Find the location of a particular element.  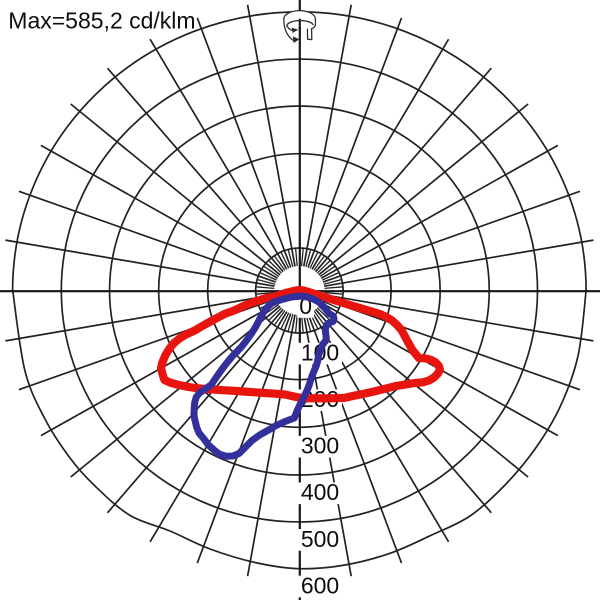

svg-text: 500 is located at coordinates (320, 539).